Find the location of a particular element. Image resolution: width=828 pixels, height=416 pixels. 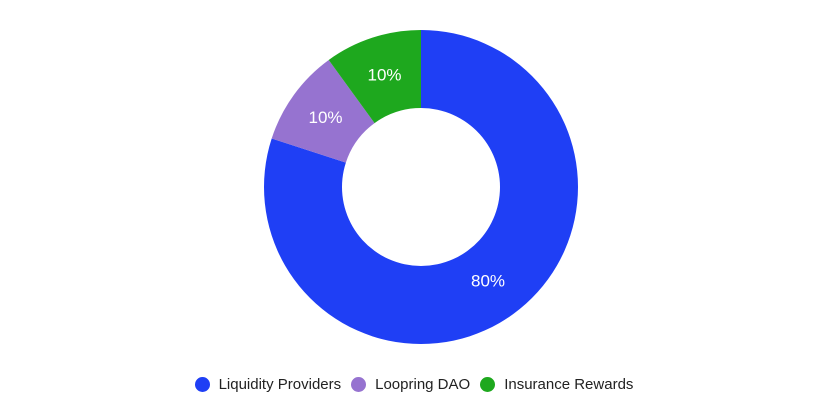

legend-item-insurance-rewards: Insurance Rewards is located at coordinates (556, 384).